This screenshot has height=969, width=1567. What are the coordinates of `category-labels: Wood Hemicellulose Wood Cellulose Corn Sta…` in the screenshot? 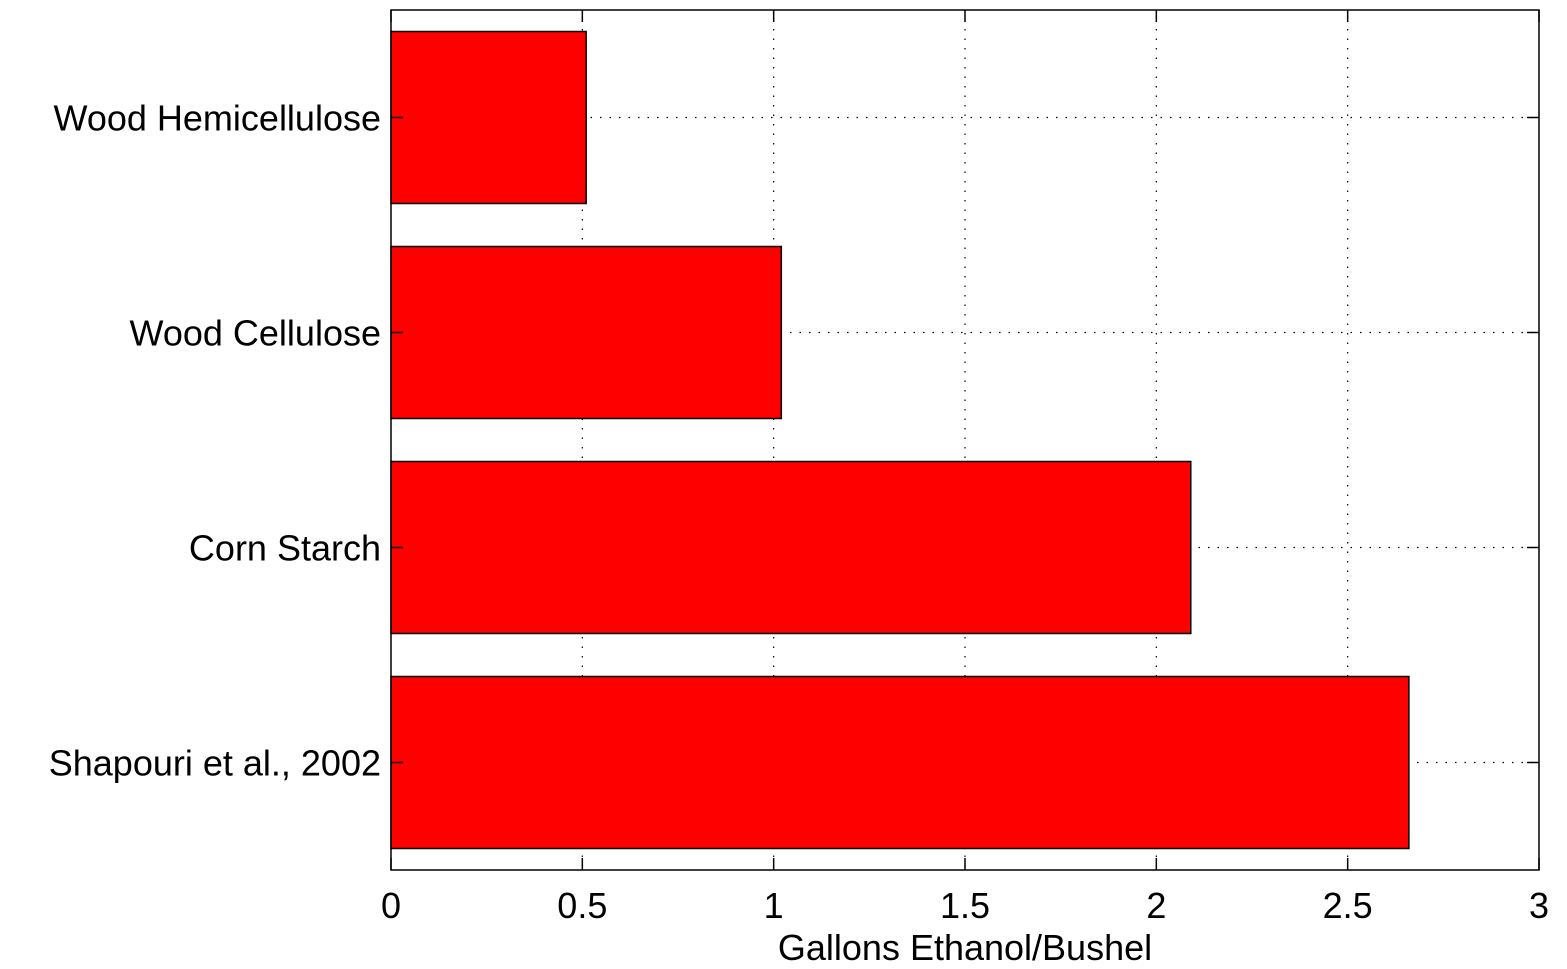 It's located at (215, 441).